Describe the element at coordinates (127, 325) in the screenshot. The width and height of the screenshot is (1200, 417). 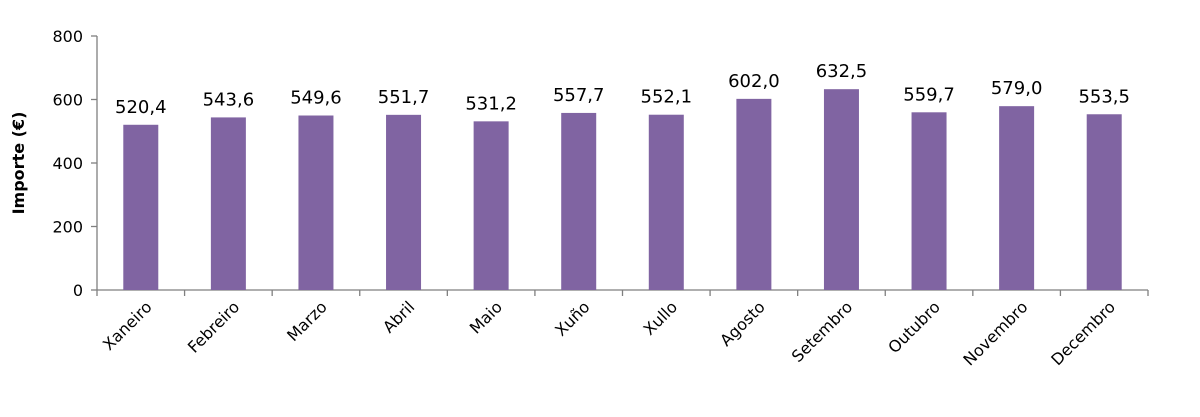
I see `x-tick-label: Xaneiro` at that location.